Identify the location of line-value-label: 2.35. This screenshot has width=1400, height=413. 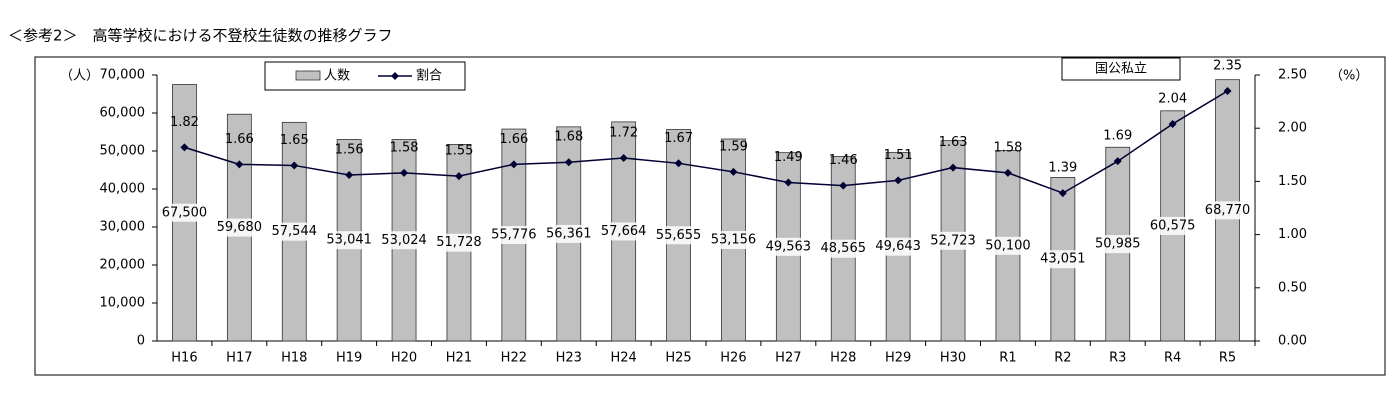
(1227, 65).